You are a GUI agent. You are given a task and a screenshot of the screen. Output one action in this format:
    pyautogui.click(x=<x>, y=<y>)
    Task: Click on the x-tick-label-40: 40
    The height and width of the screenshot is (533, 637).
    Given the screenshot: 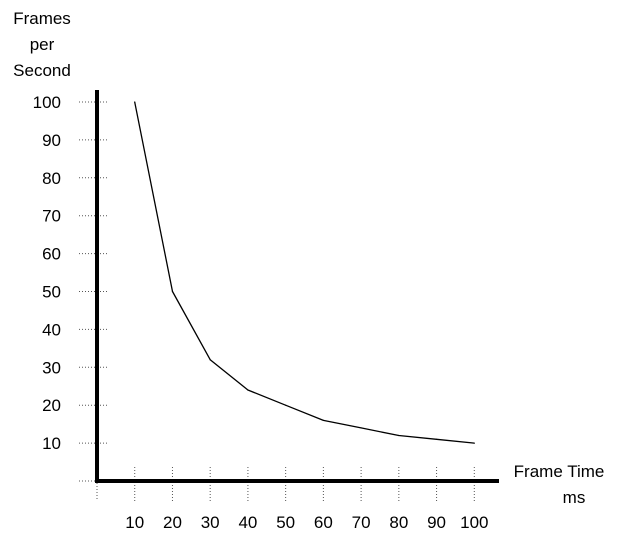 What is the action you would take?
    pyautogui.click(x=247, y=522)
    